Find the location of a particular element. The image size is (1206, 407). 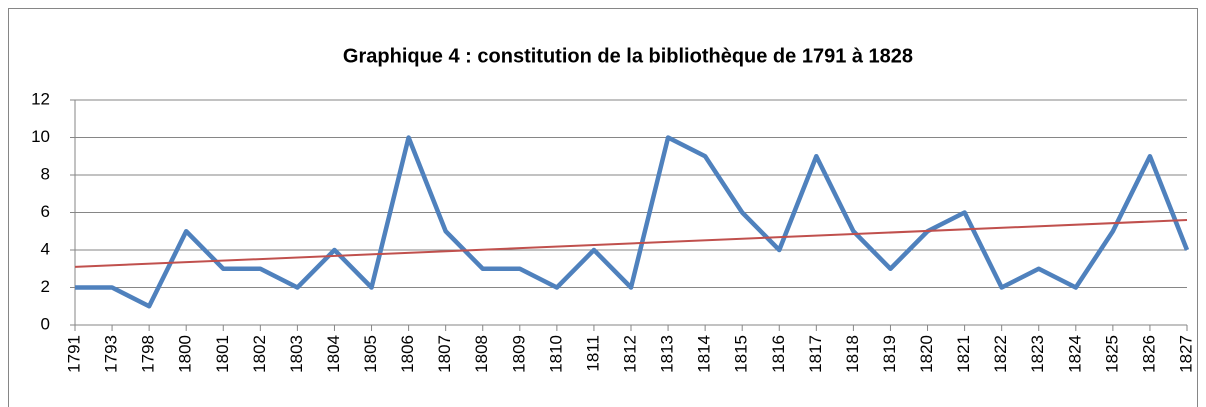

x-tick-label: 1793 is located at coordinates (111, 354).